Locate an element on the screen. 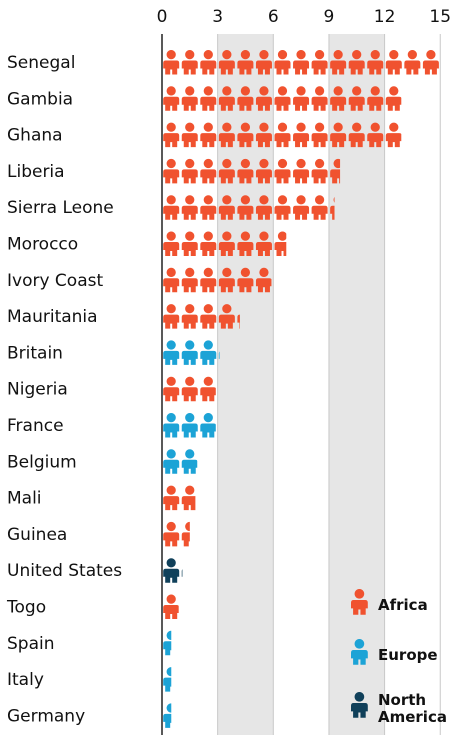 The image size is (454, 735). bar-france is located at coordinates (189, 425).